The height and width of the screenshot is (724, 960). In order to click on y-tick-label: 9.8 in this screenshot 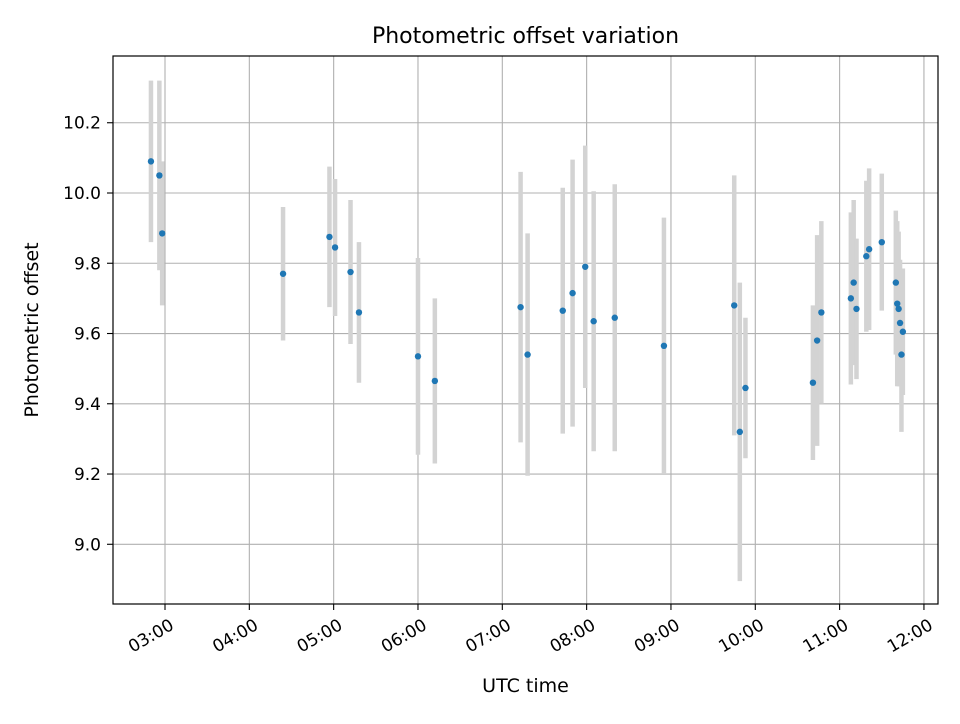, I will do `click(87, 264)`.